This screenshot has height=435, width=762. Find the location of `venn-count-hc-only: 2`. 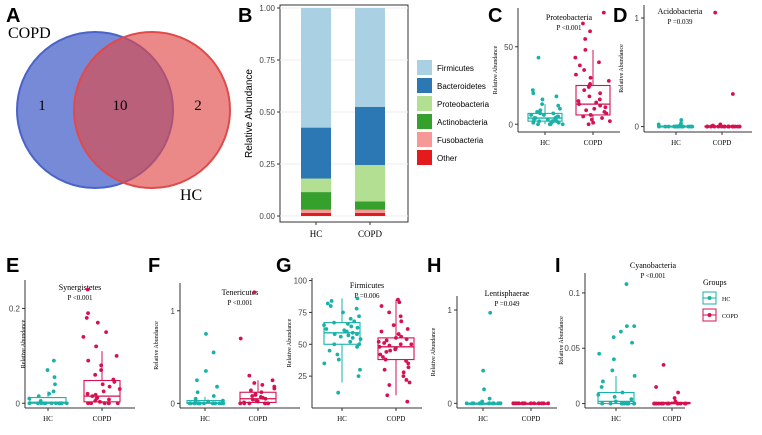

venn-count-hc-only: 2 is located at coordinates (198, 106).